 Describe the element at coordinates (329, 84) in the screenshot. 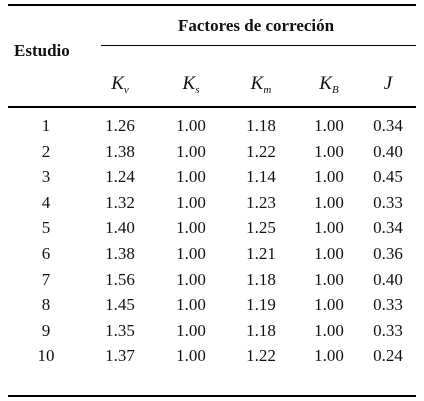

I see `column-header-kb: KB` at that location.